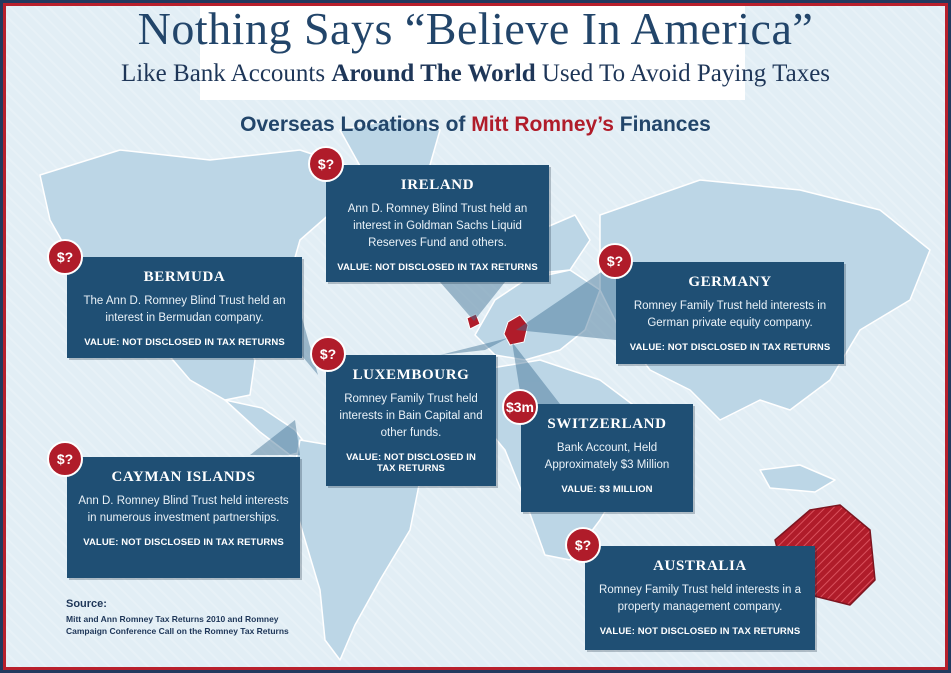 Image resolution: width=951 pixels, height=673 pixels. I want to click on heading-part-1: Overseas Locations of, so click(356, 124).